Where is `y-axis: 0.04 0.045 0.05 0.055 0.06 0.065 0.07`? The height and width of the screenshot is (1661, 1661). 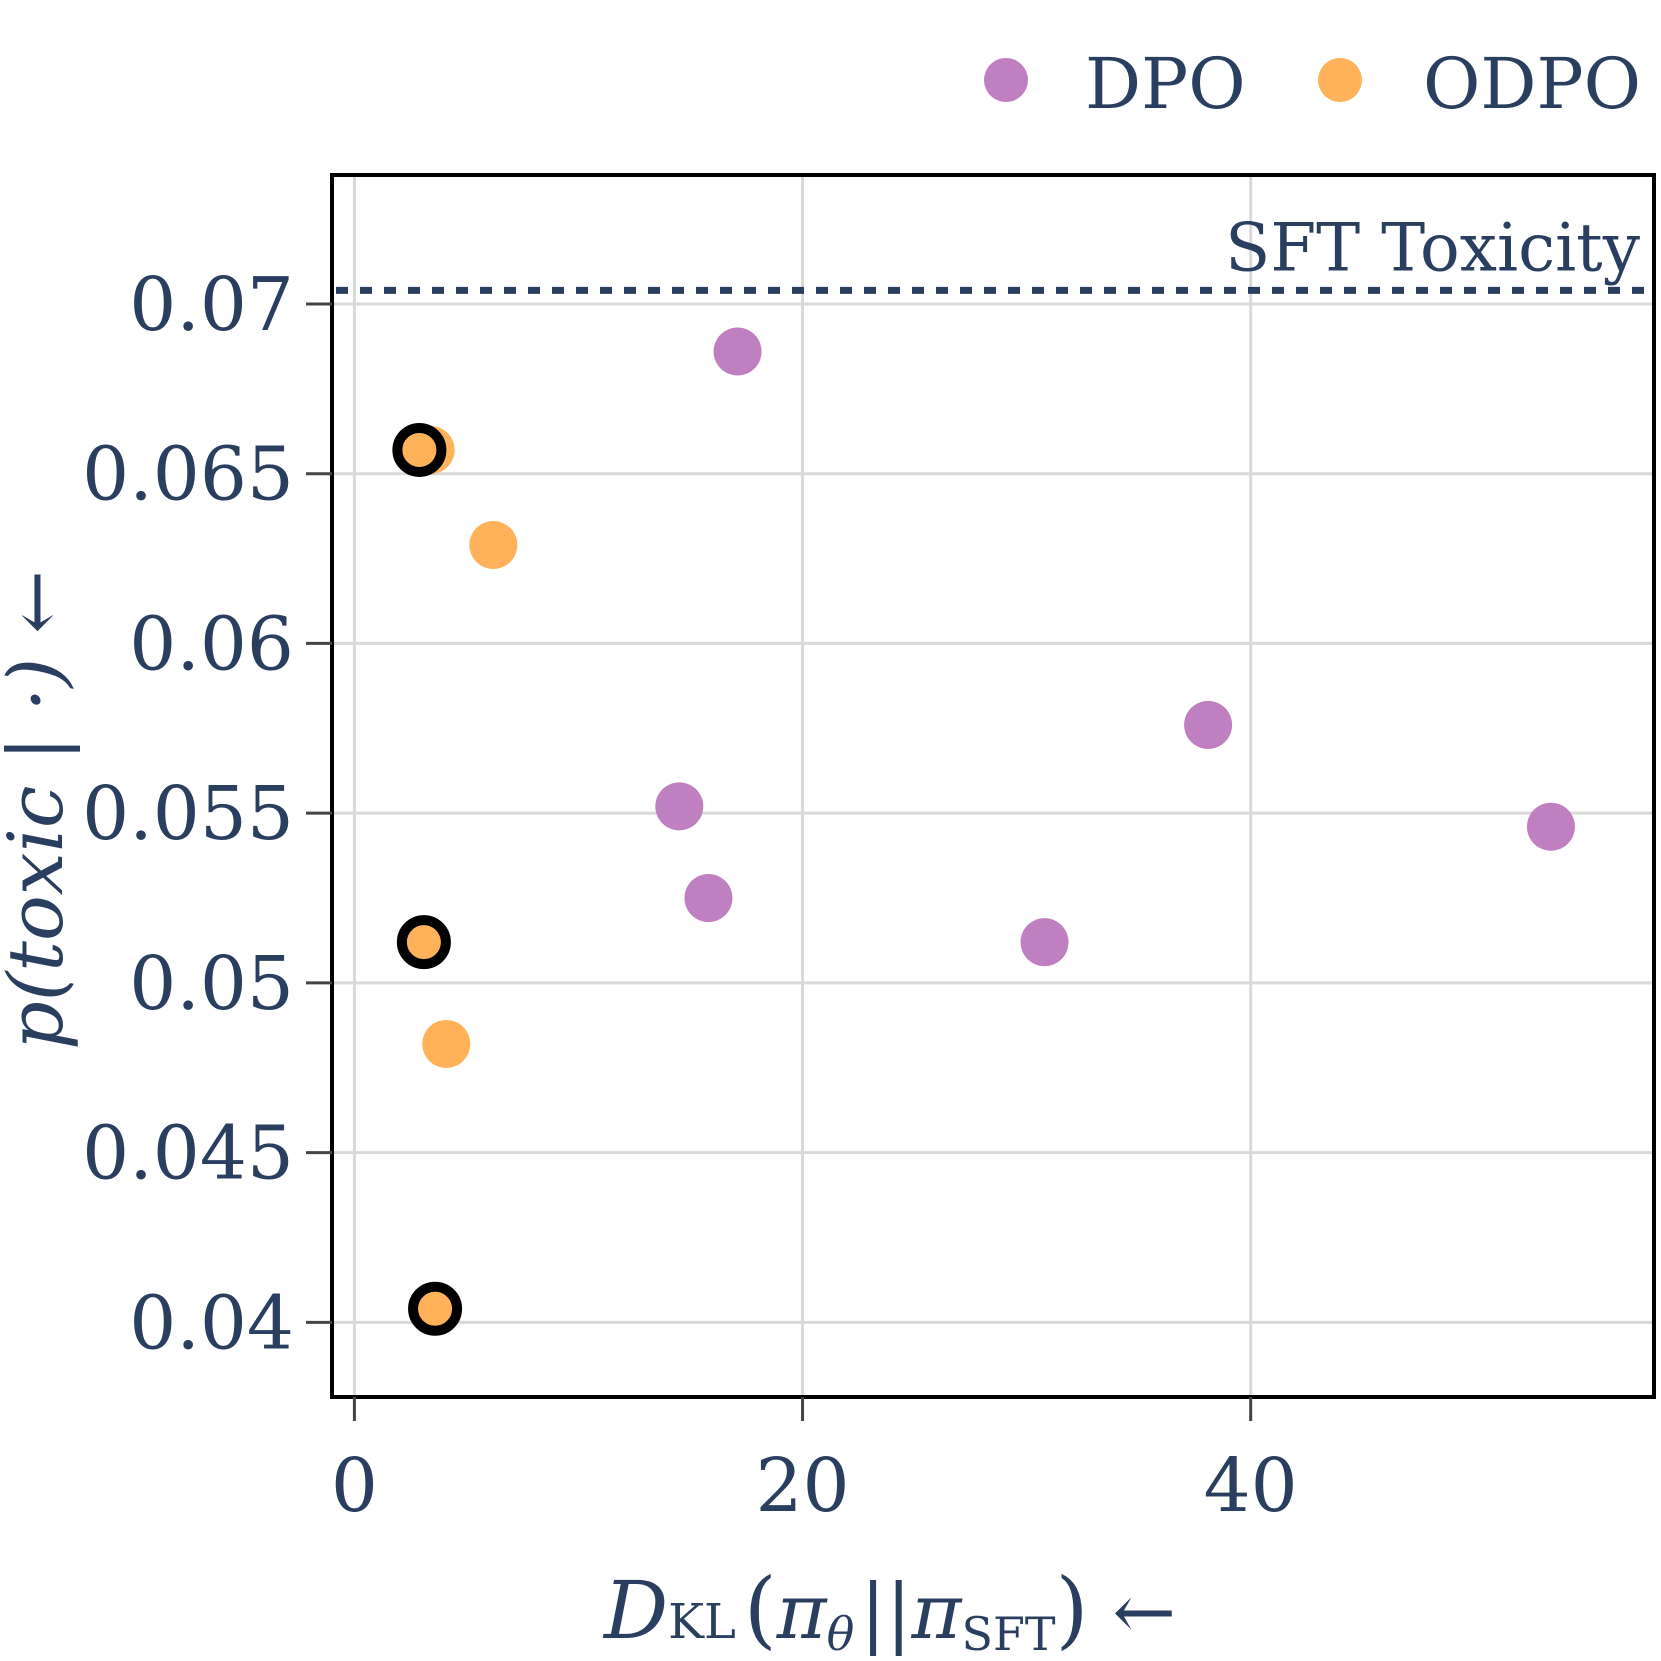
y-axis: 0.04 0.045 0.05 0.055 0.06 0.065 0.07 is located at coordinates (207, 814).